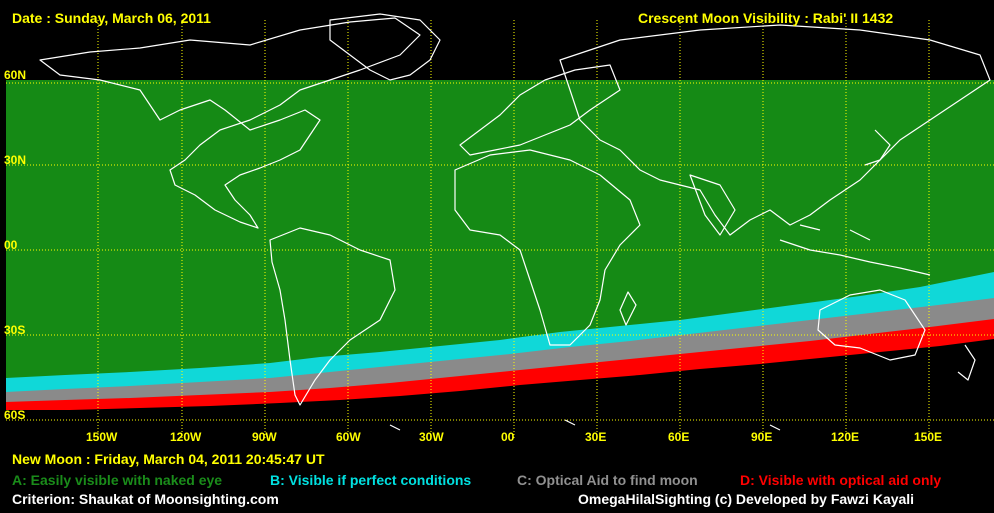 This screenshot has width=994, height=513. What do you see at coordinates (15, 160) in the screenshot?
I see `lat-label-30n: 30N` at bounding box center [15, 160].